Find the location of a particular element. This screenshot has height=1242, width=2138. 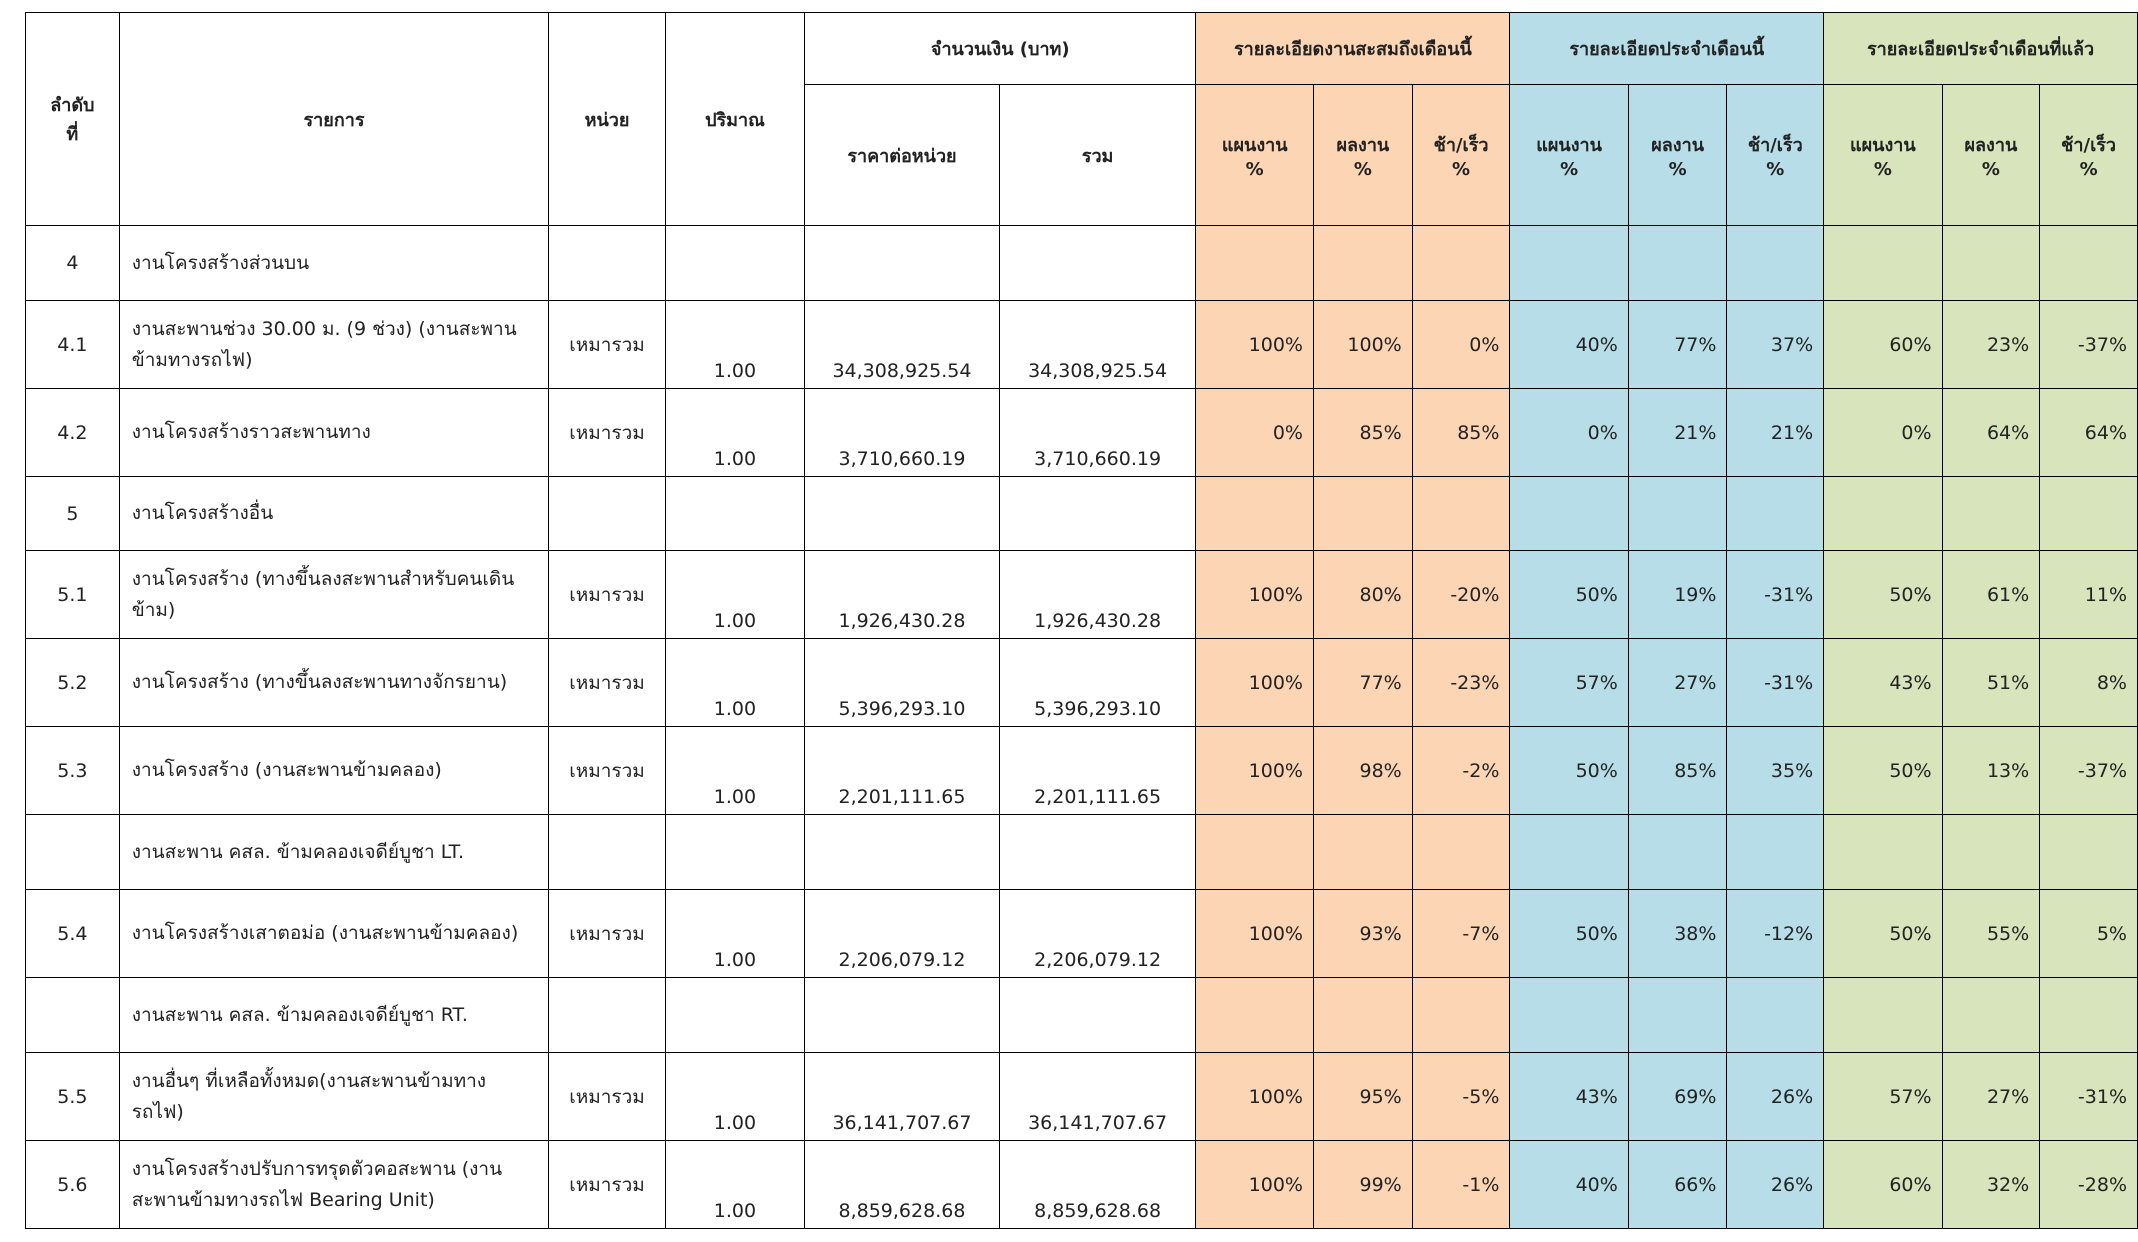

row-percent: 43% is located at coordinates (1883, 682).